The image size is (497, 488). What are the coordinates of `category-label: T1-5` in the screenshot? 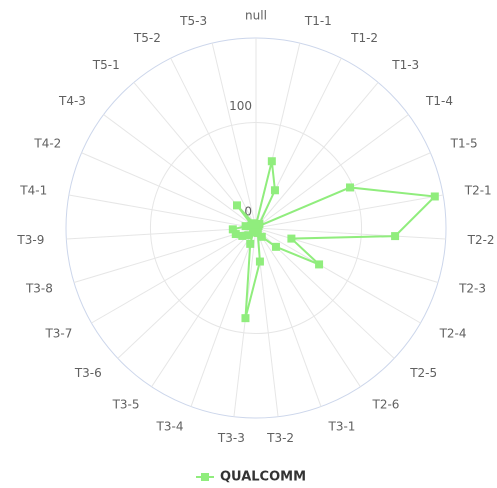 It's located at (464, 144).